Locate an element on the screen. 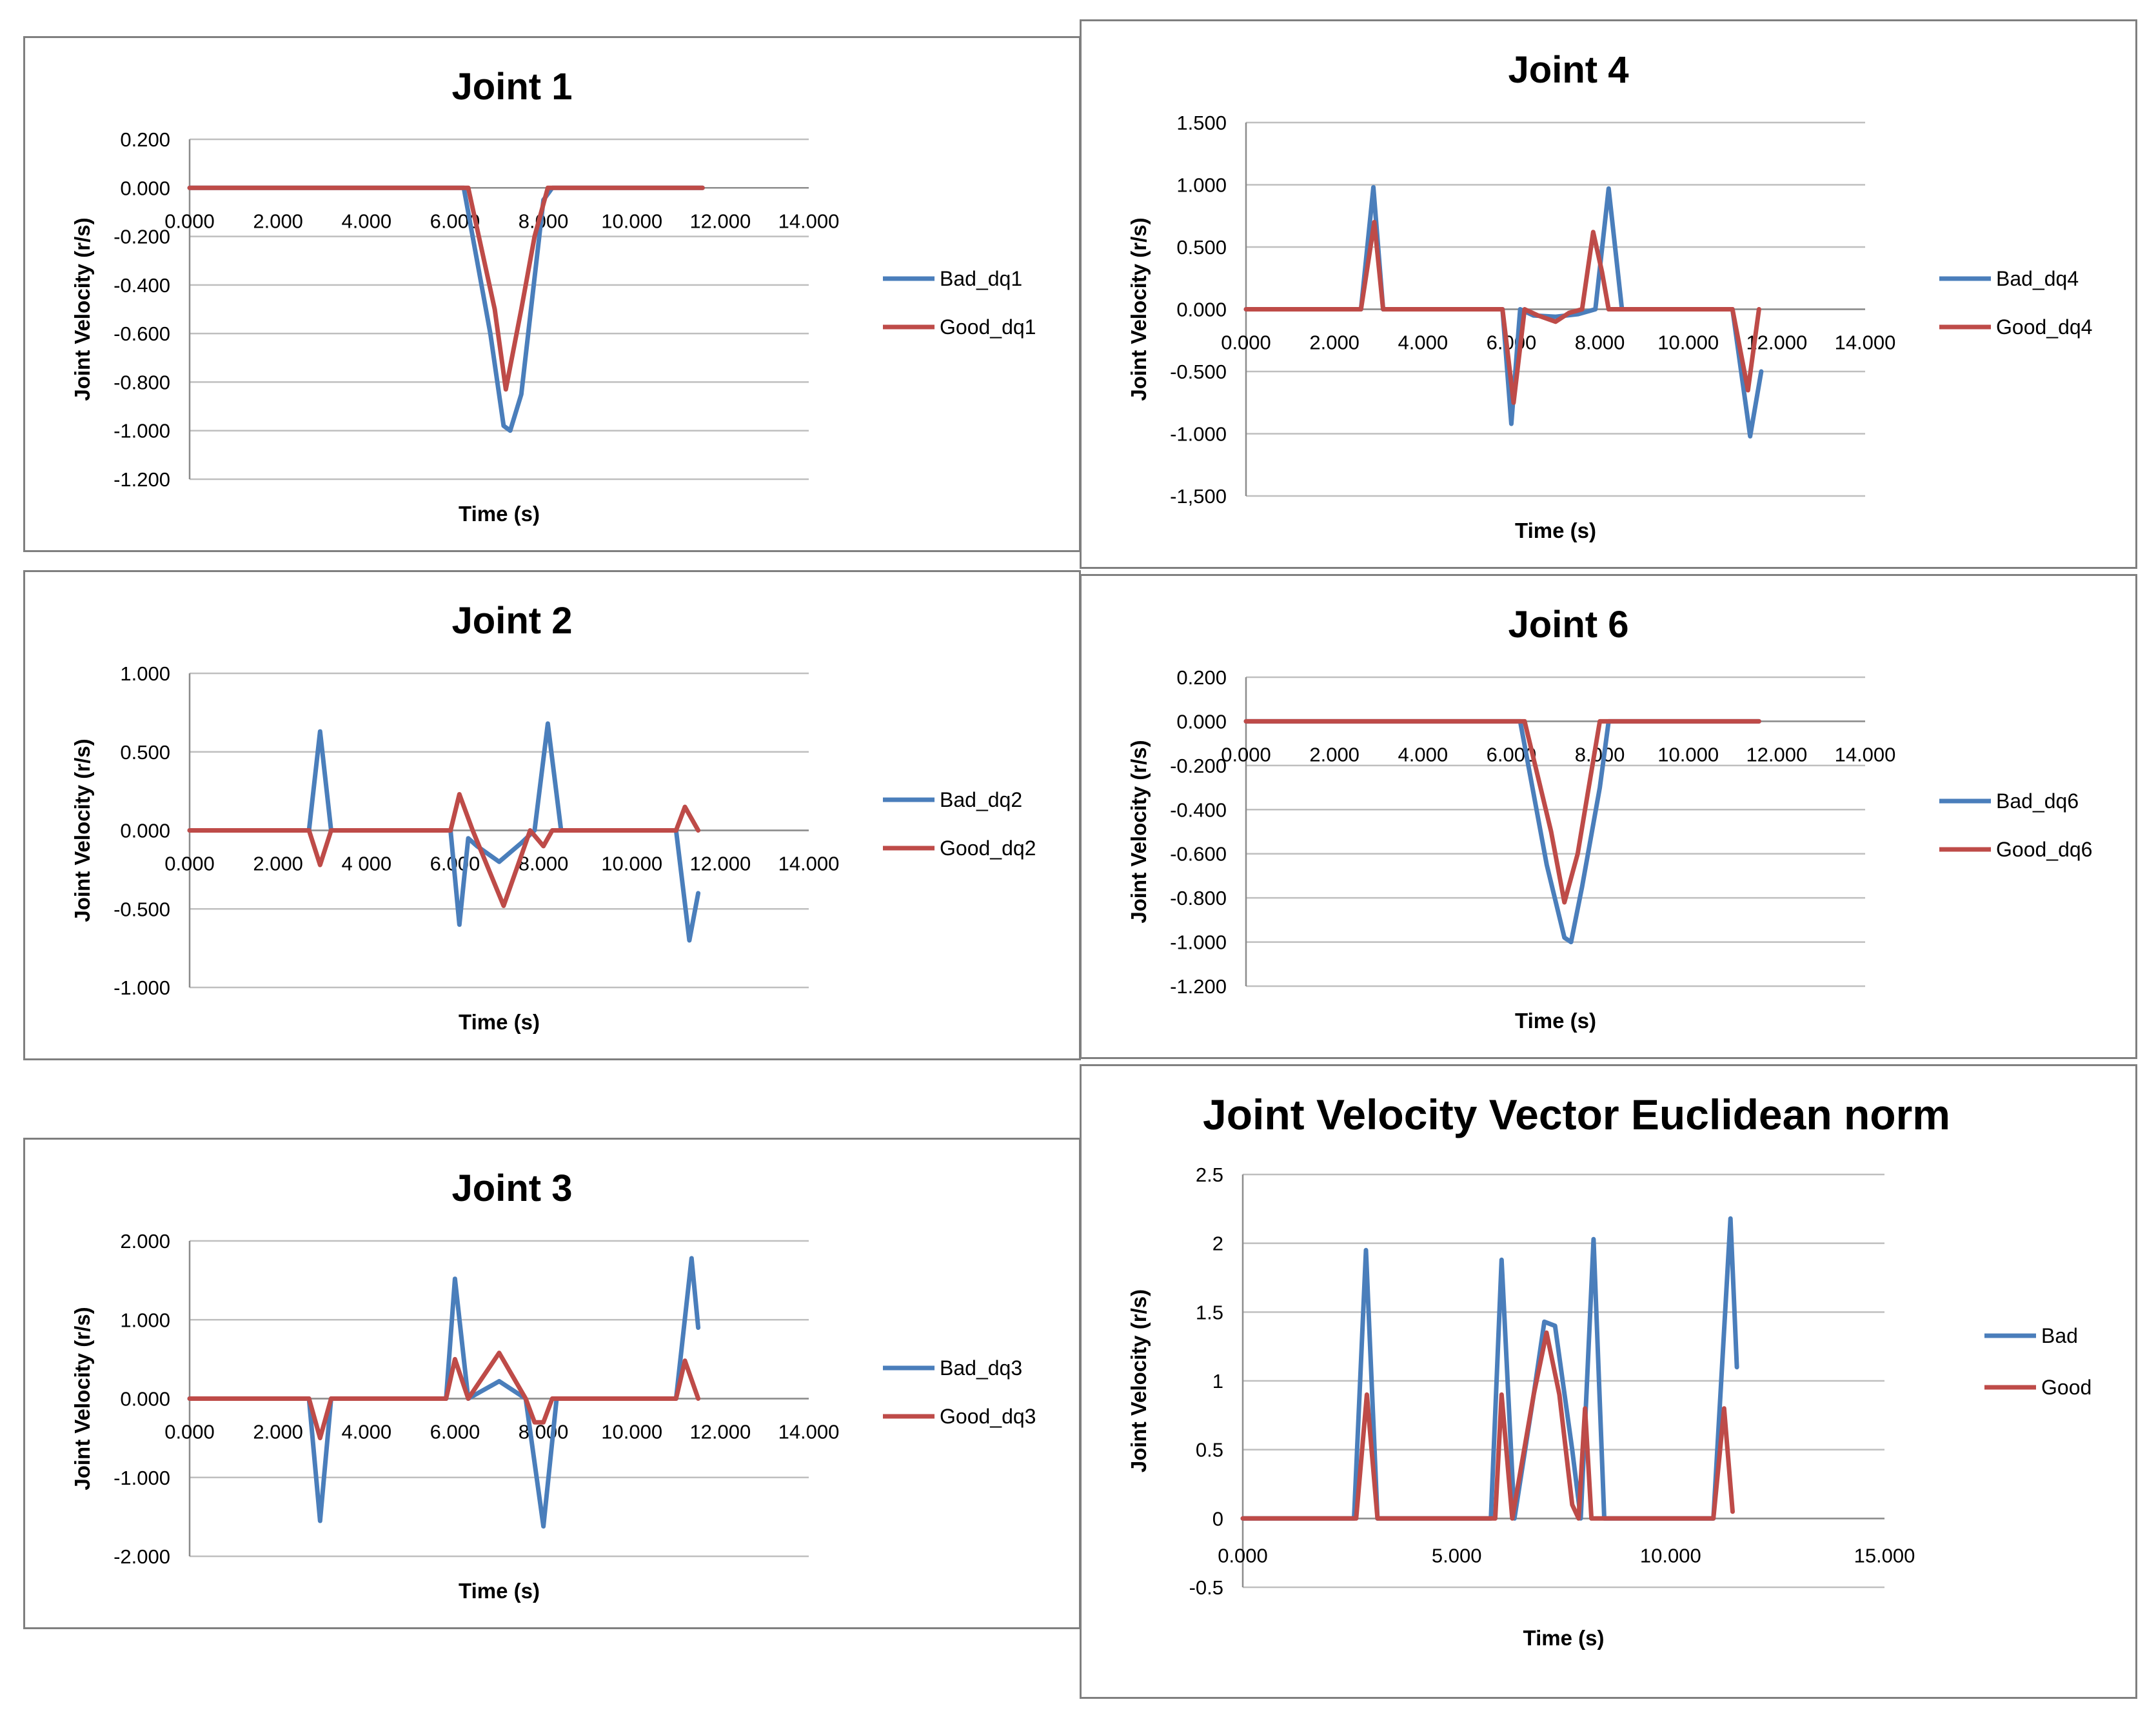 The width and height of the screenshot is (2156, 1724). chart-title: Joint 6 is located at coordinates (1568, 625).